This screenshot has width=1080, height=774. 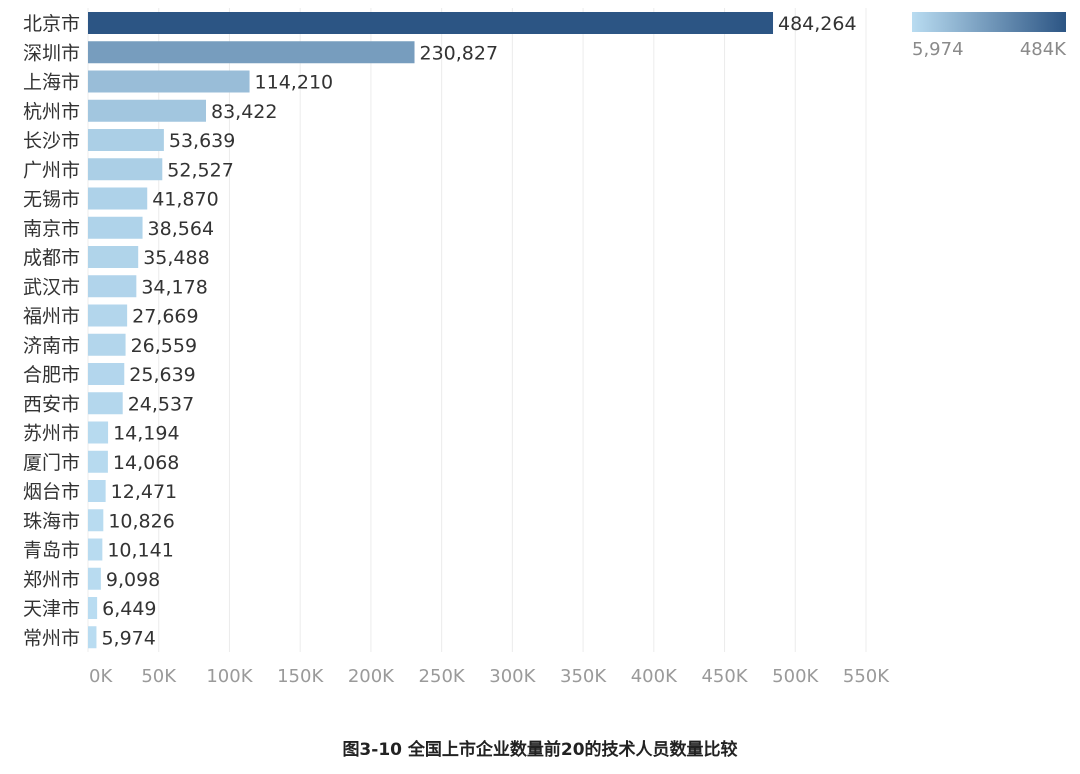 What do you see at coordinates (133, 580) in the screenshot?
I see `value-label: 9,098` at bounding box center [133, 580].